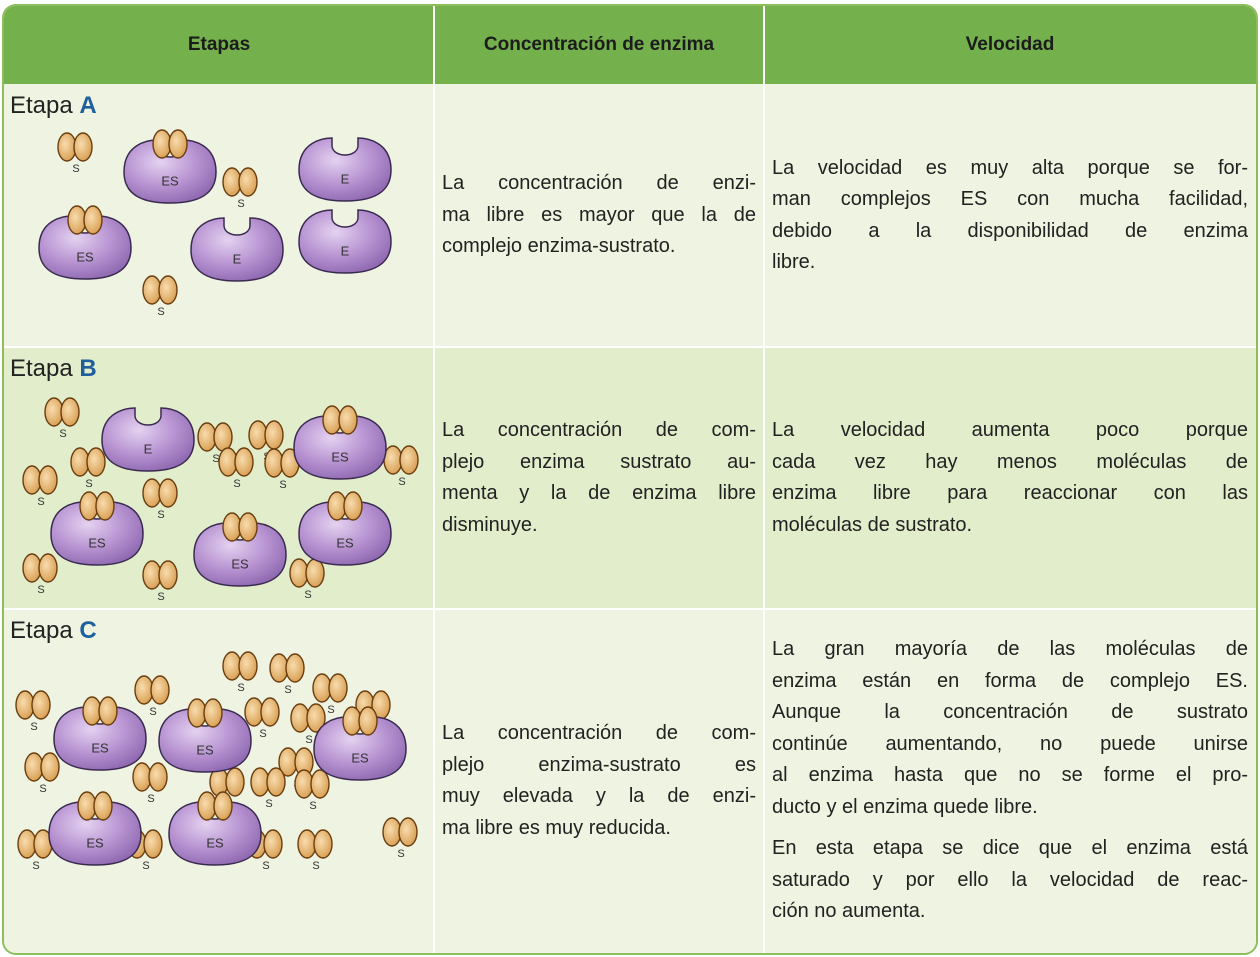 The image size is (1260, 957). Describe the element at coordinates (599, 764) in the screenshot. I see `text-line: plejo enzima-sustrato es` at that location.